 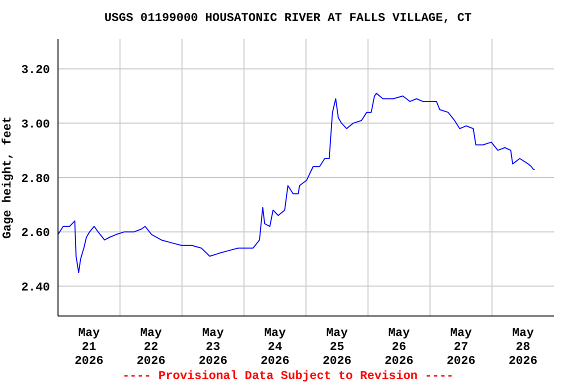 I want to click on chart-title: USGS 01199000 HOUSATONIC RIVER AT FALLS VILLAGE, CT, so click(x=288, y=18).